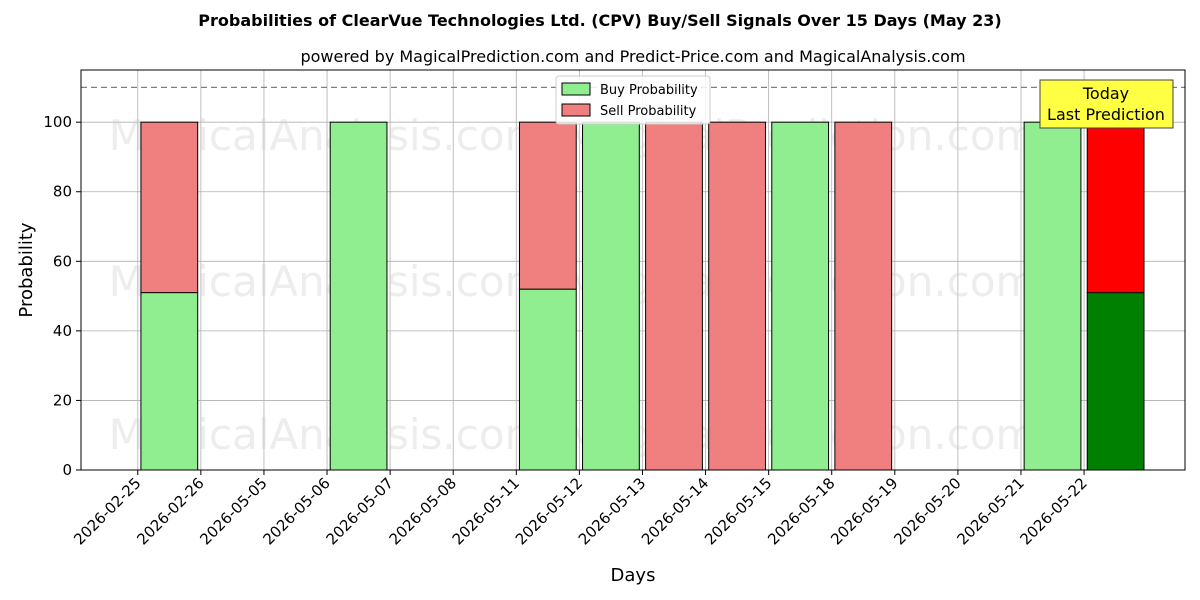 This screenshot has height=600, width=1200. What do you see at coordinates (675, 511) in the screenshot?
I see `x-tick-label: 2026-05-14` at bounding box center [675, 511].